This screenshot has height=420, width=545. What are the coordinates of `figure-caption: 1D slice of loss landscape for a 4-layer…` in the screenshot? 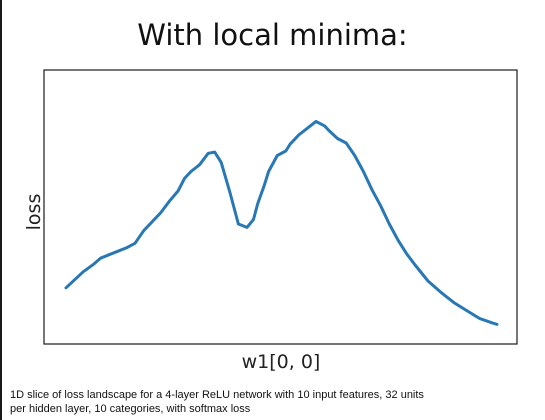 It's located at (270, 402).